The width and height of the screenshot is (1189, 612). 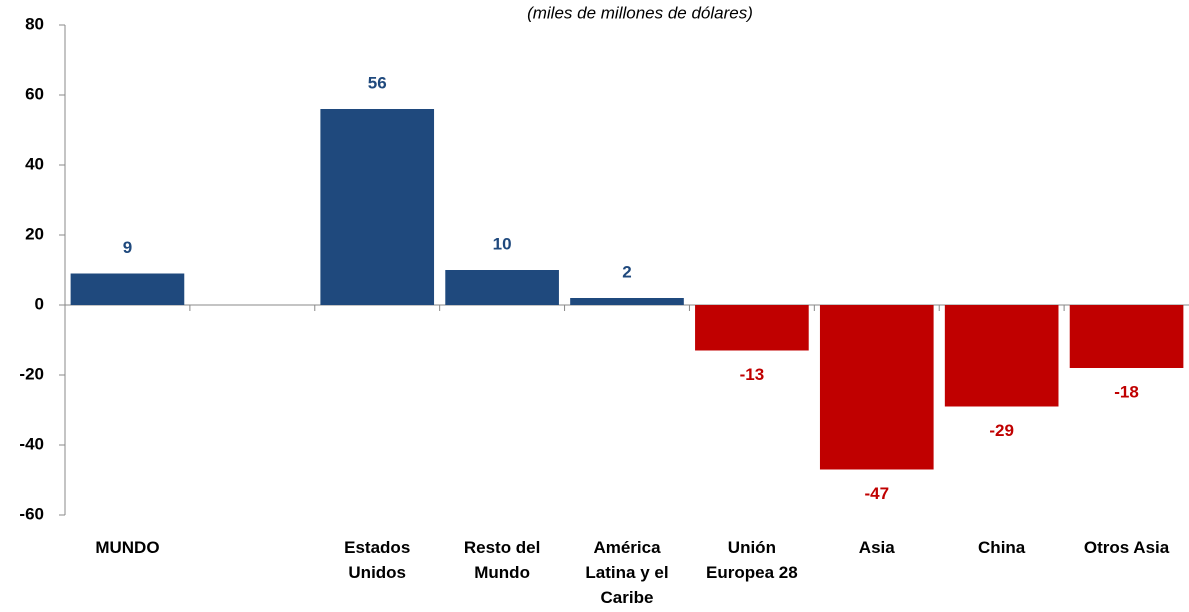 What do you see at coordinates (31, 513) in the screenshot?
I see `y-tick-label: -60` at bounding box center [31, 513].